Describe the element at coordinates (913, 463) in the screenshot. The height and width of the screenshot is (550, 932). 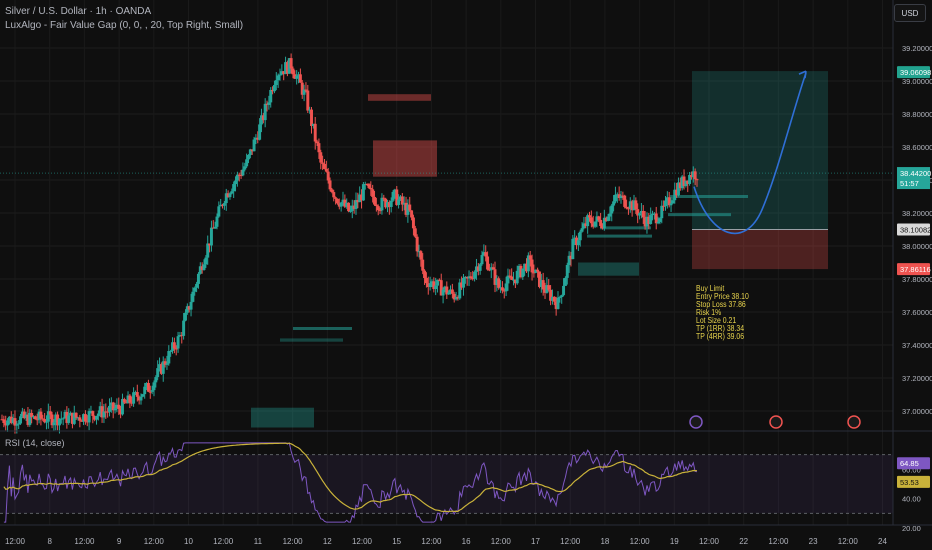
I see `rsi-value-badge-bg` at that location.